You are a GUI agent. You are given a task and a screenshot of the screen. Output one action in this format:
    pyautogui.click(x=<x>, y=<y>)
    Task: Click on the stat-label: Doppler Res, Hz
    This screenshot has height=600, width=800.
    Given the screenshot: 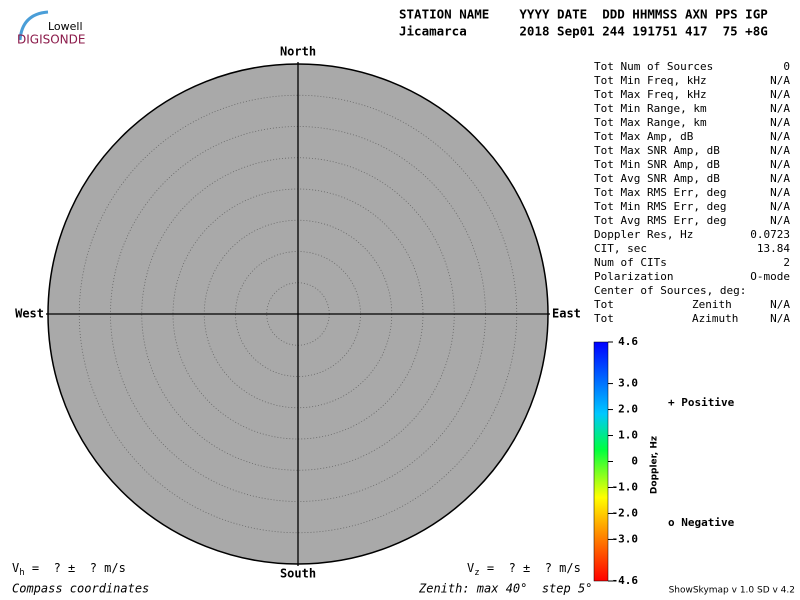 What is the action you would take?
    pyautogui.click(x=643, y=234)
    